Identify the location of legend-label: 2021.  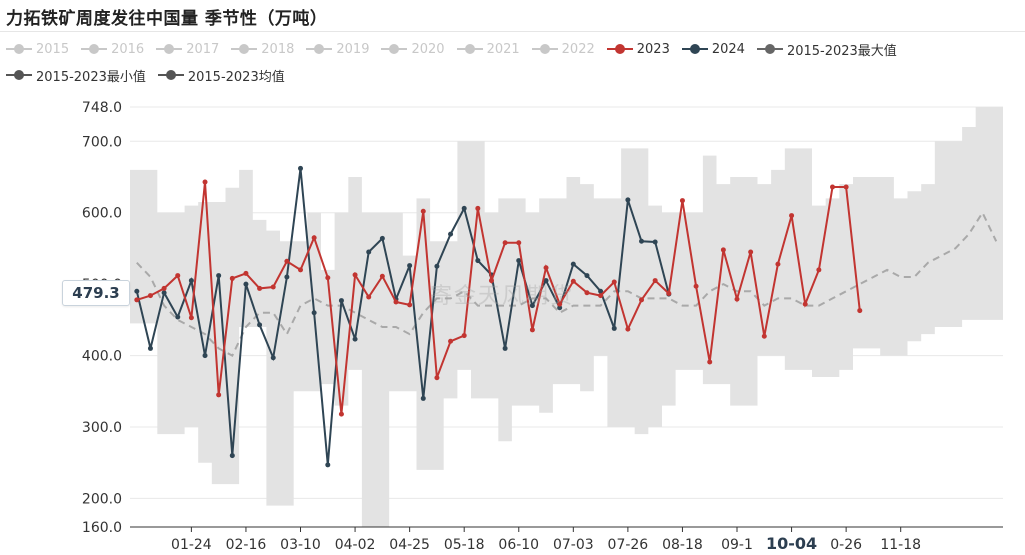
(503, 49).